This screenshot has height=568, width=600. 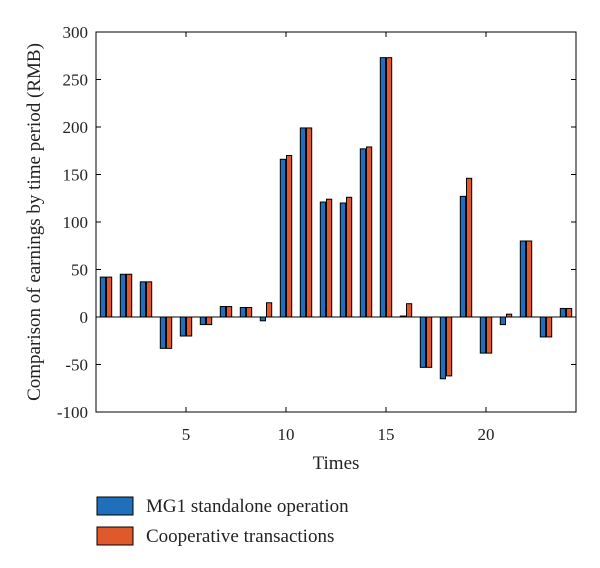 What do you see at coordinates (309, 222) in the screenshot?
I see `bar-series2-x11` at bounding box center [309, 222].